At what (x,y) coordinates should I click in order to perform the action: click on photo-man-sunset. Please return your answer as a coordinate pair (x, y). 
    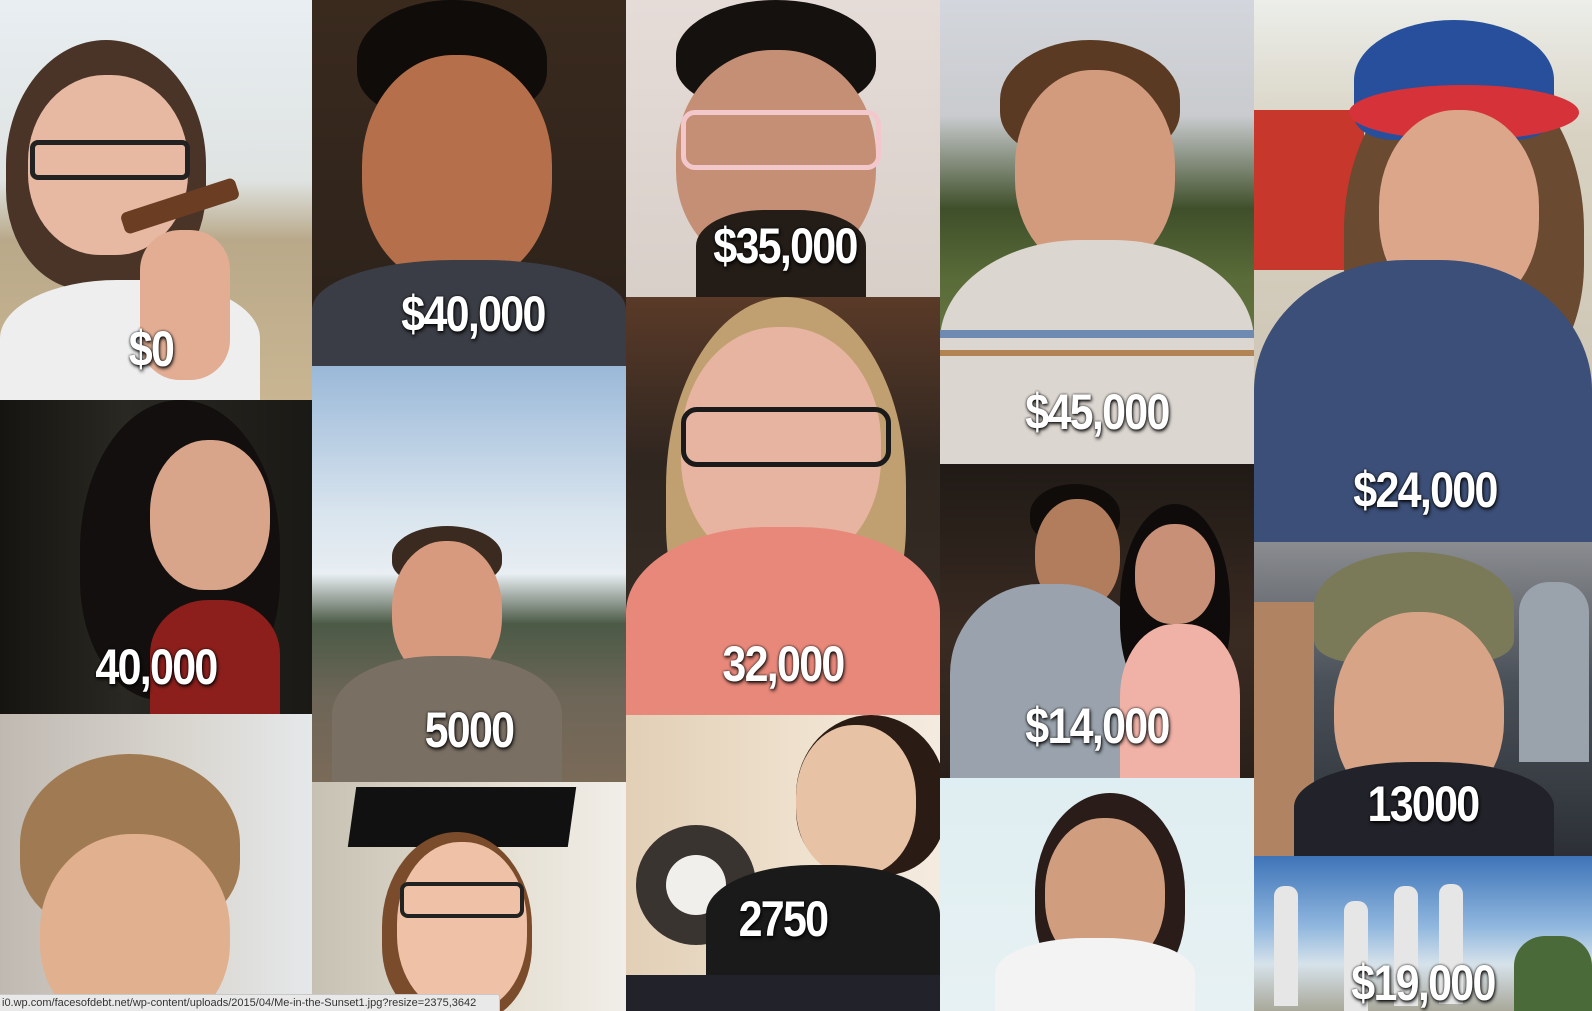
    Looking at the image, I should click on (1097, 232).